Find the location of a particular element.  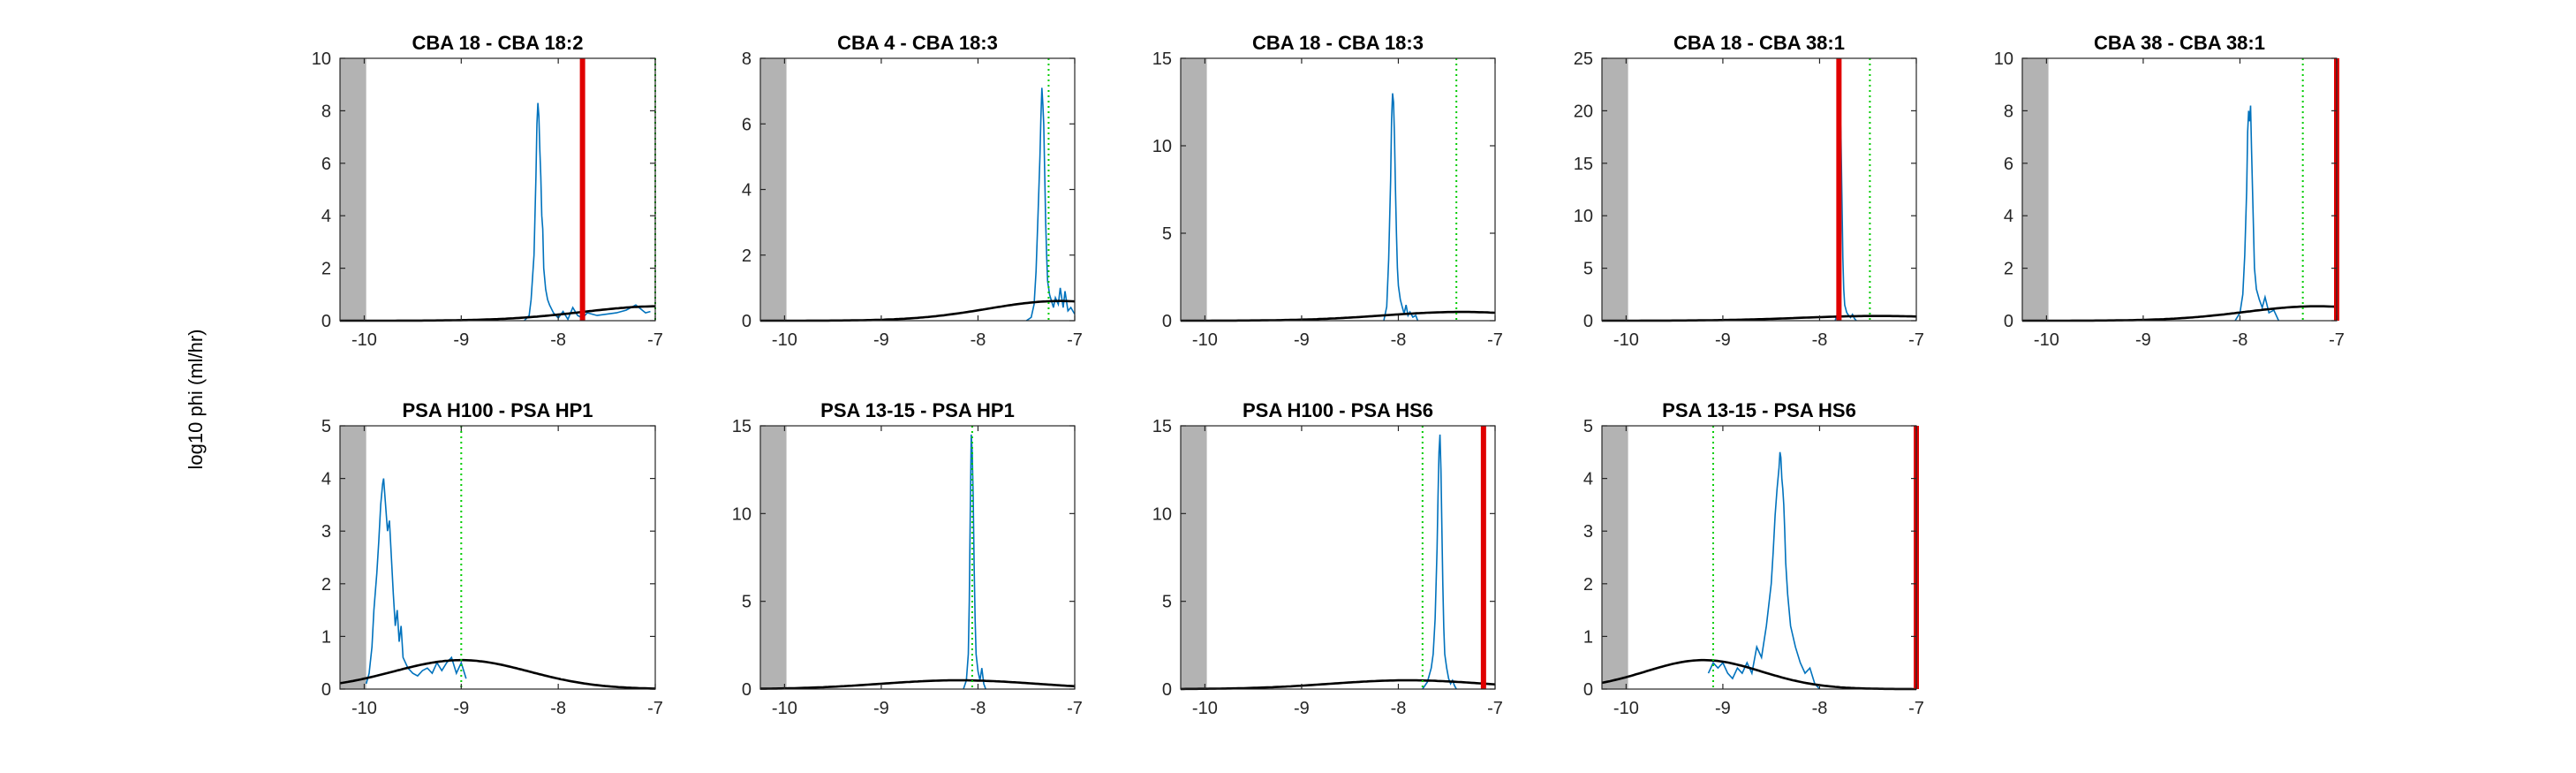

subplot-title: PSA 13-15 - PSA HP1 is located at coordinates (918, 410).